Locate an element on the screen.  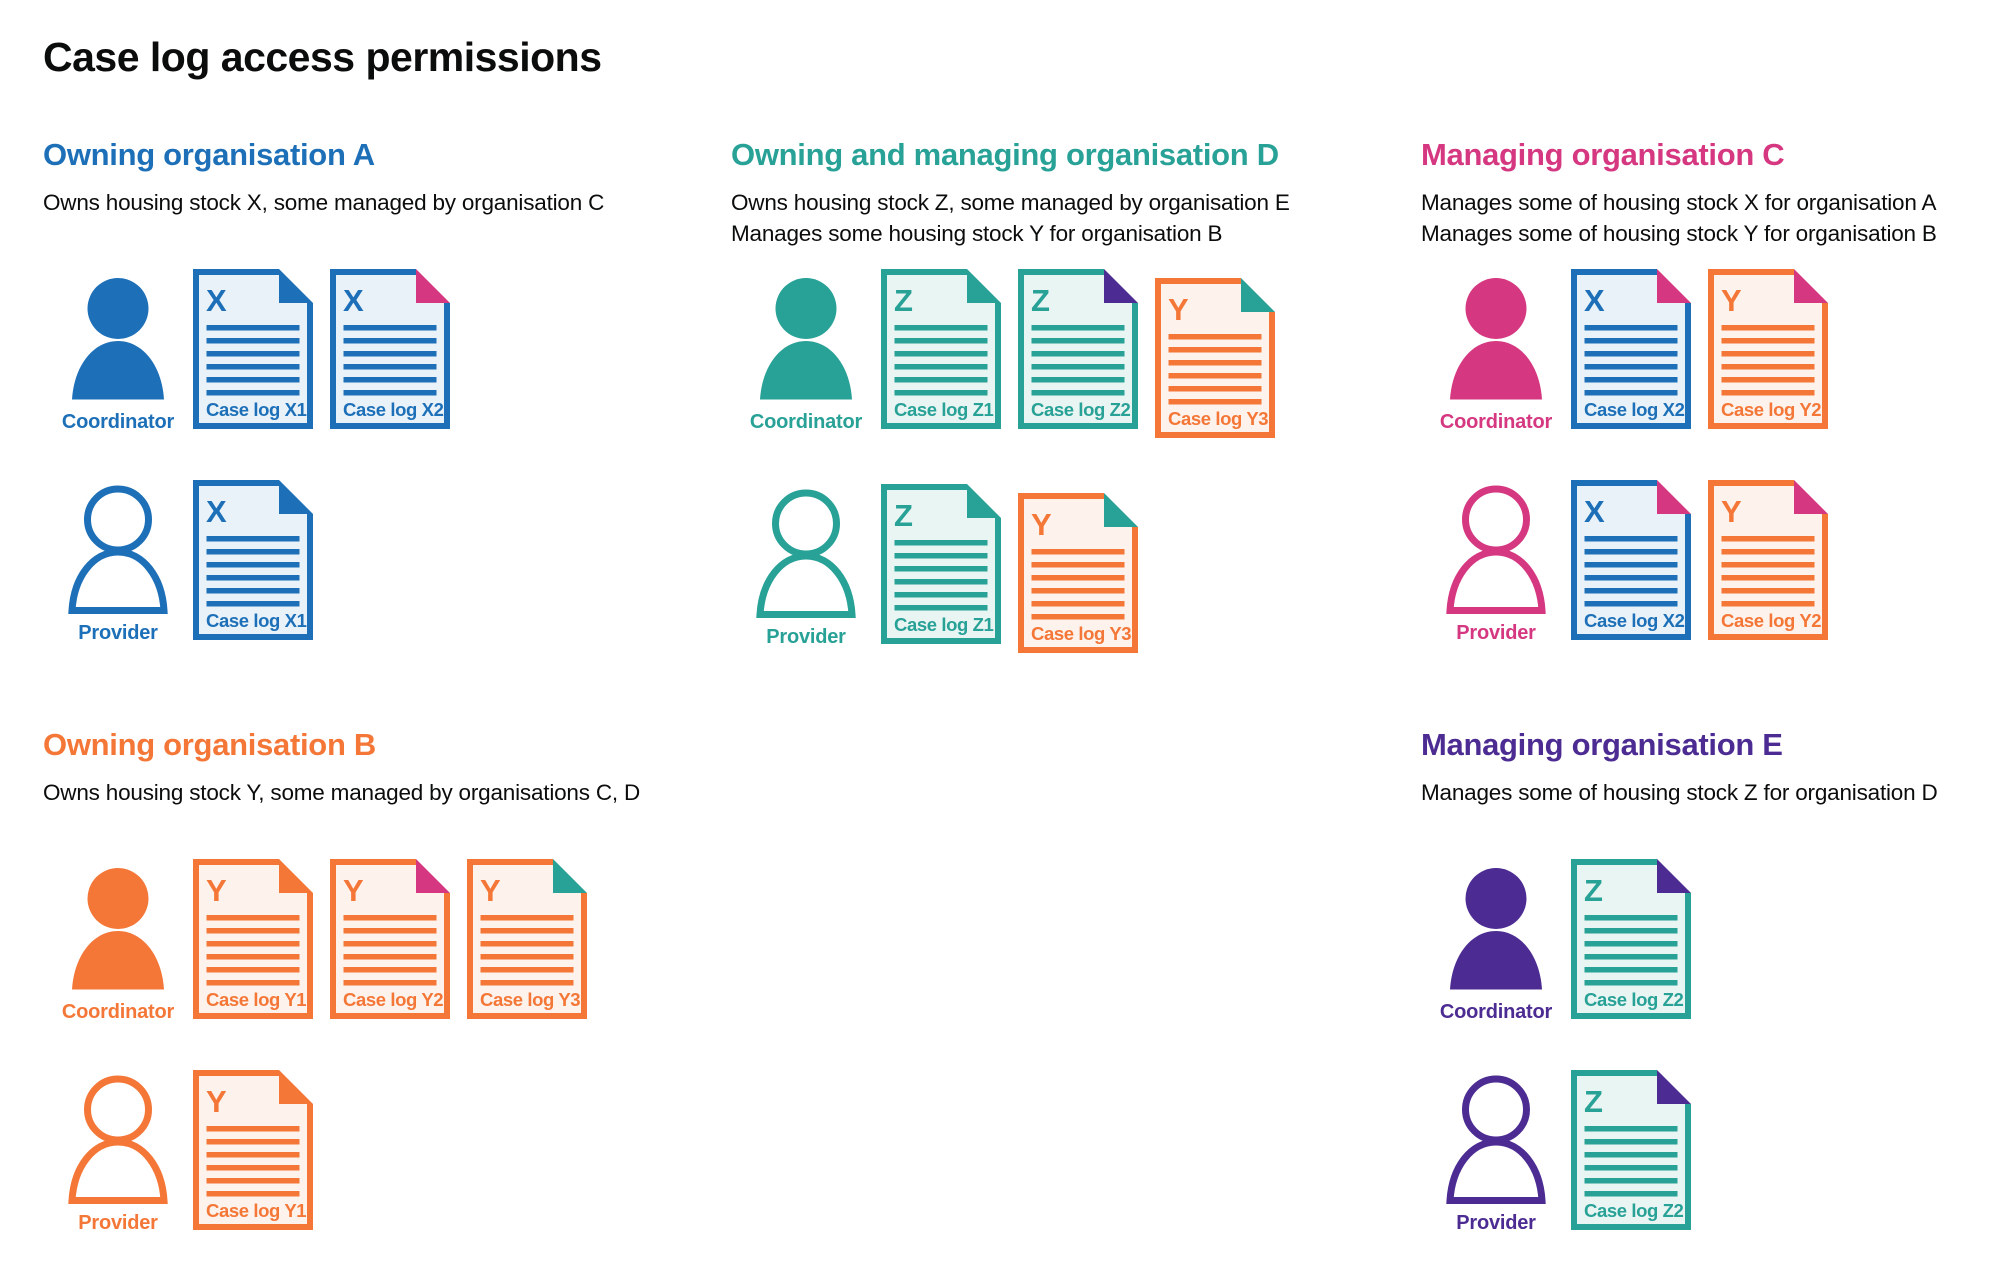
case-log-document: Y Case log Y3 is located at coordinates (1215, 358).